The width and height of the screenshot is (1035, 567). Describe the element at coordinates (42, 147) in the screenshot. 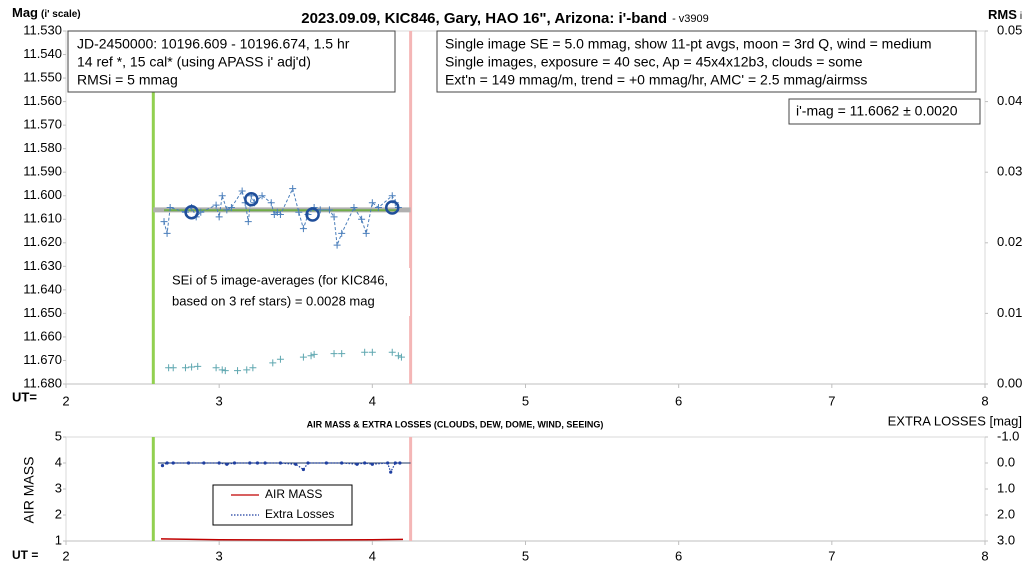

I see `y-tick-label: 11.580` at that location.